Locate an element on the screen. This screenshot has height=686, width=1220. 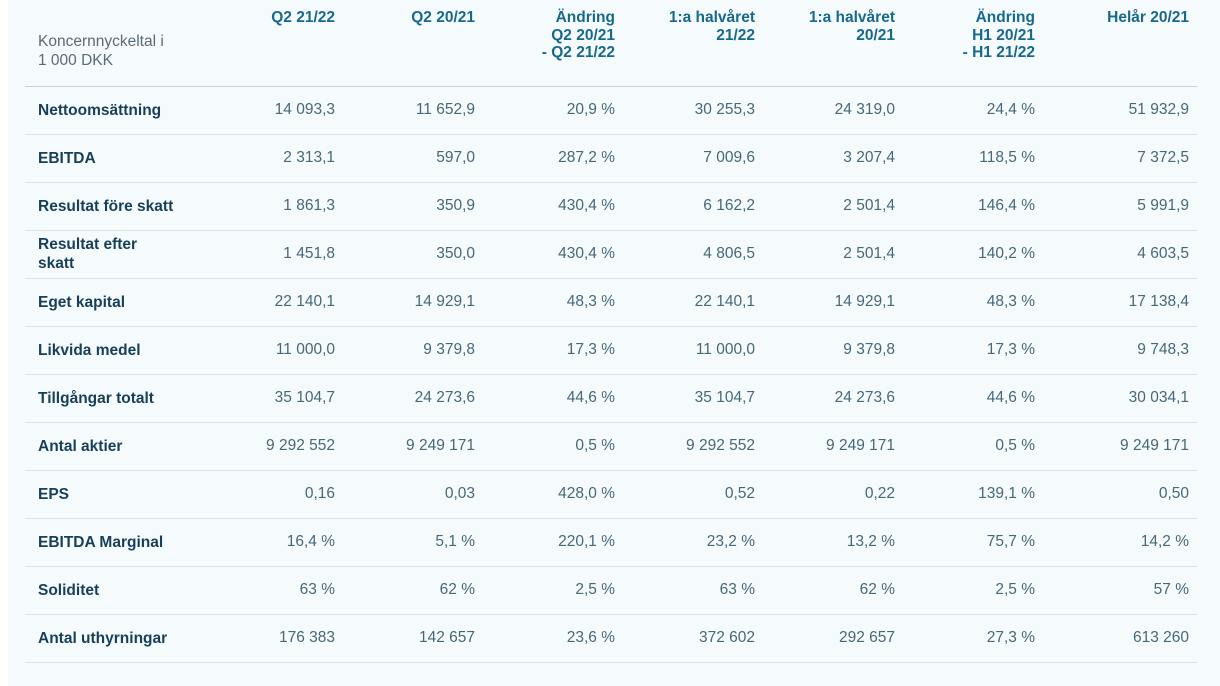
row-value: 9 748,3 is located at coordinates (1163, 349).